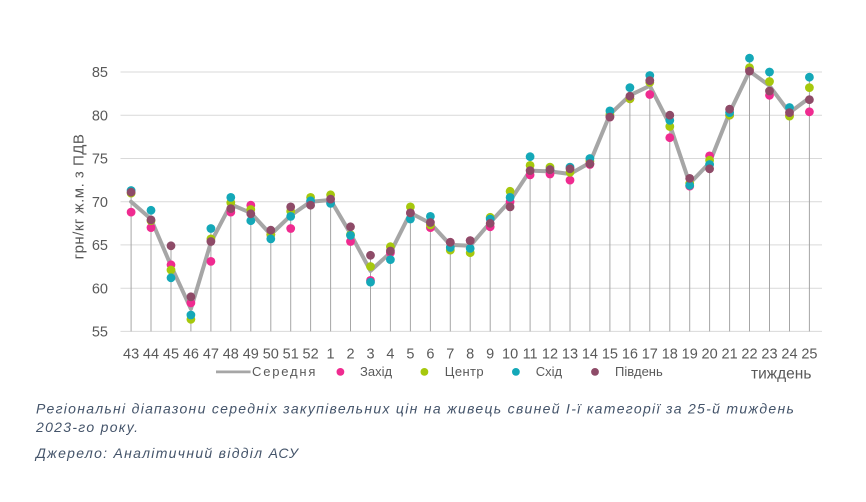  Describe the element at coordinates (549, 371) in the screenshot. I see `svg-text: Схід` at that location.